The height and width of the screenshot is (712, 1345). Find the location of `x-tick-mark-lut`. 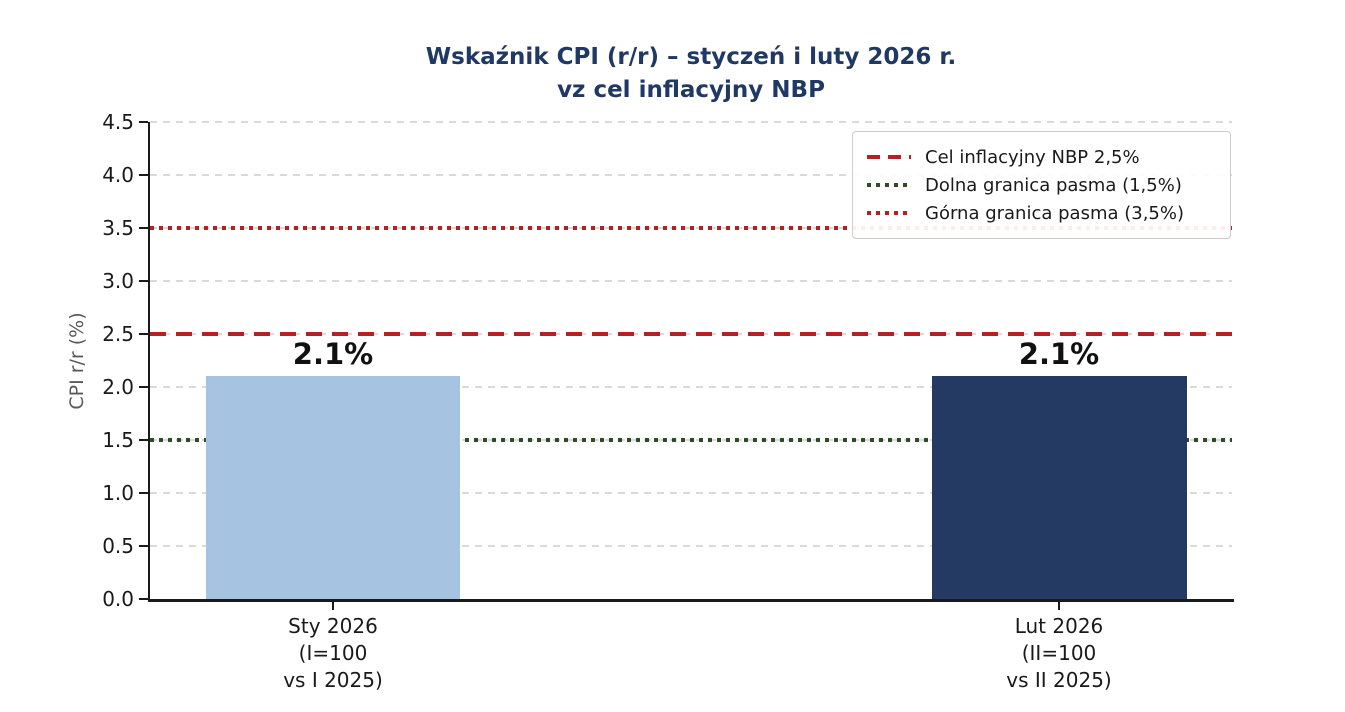

x-tick-mark-lut is located at coordinates (1059, 605).